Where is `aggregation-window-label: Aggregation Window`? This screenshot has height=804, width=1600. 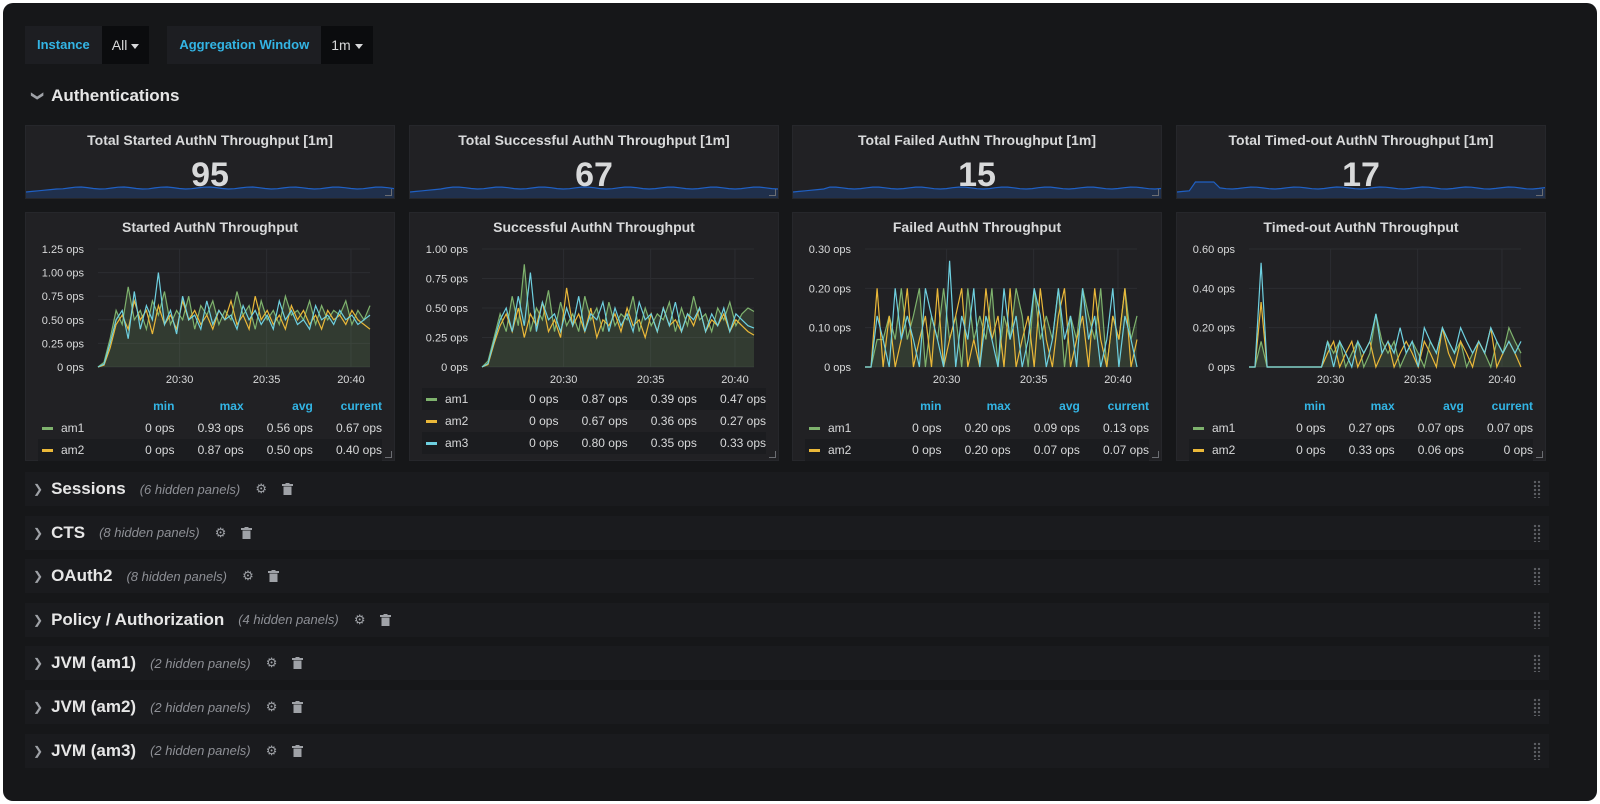 aggregation-window-label: Aggregation Window is located at coordinates (244, 45).